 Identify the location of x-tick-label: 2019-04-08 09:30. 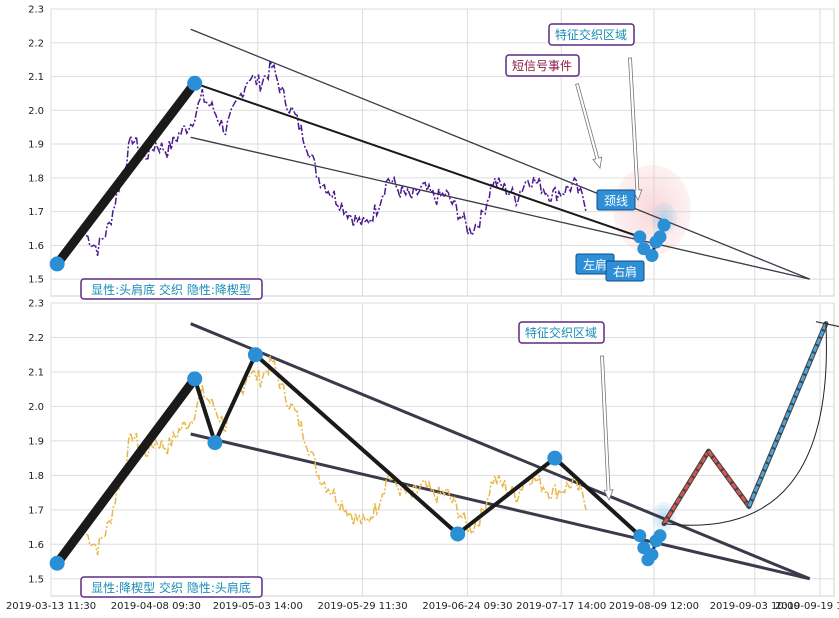
(156, 606).